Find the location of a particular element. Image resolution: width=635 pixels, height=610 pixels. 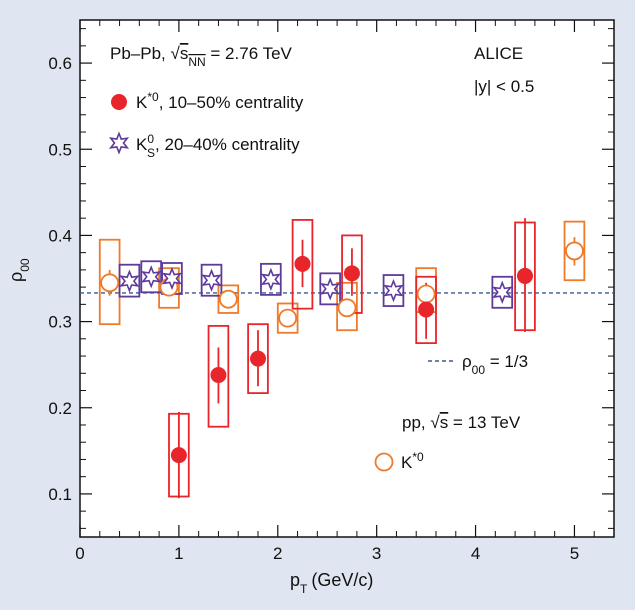

y-tick-label-3: 0.4 is located at coordinates (60, 235).